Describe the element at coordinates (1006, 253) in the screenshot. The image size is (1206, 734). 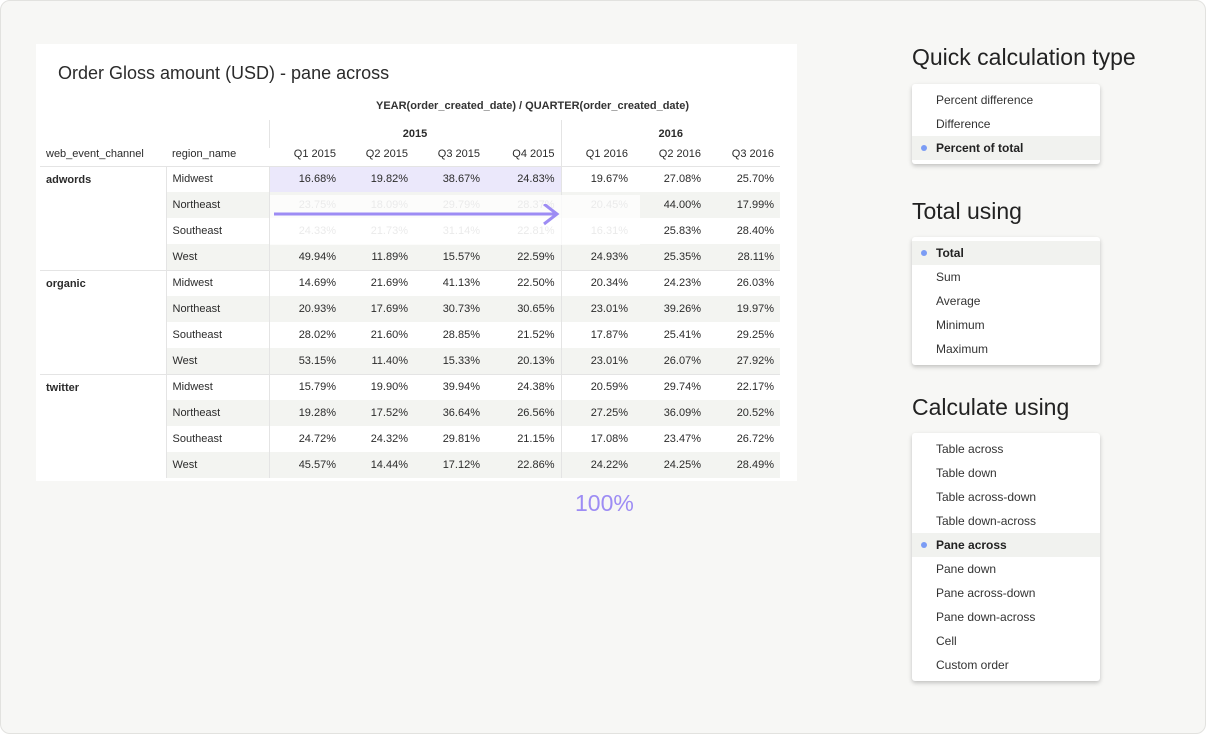
I see `menu-item: Total` at that location.